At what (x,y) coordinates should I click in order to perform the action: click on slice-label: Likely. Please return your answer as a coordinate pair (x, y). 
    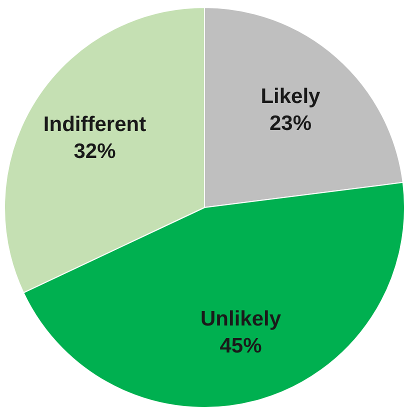
    Looking at the image, I should click on (290, 96).